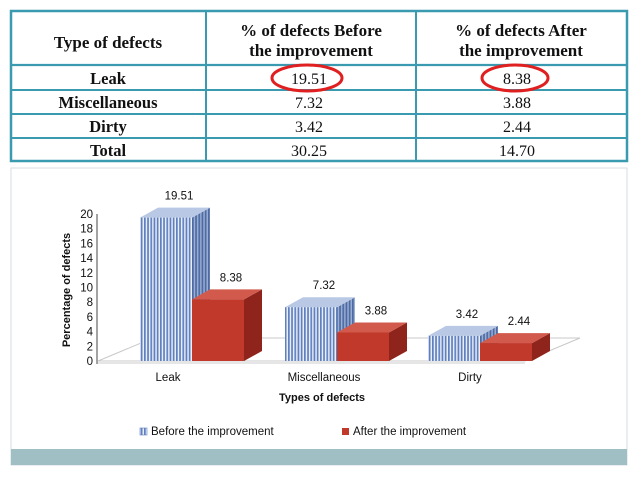 This screenshot has width=638, height=479. Describe the element at coordinates (86, 230) in the screenshot. I see `y-tick-label: 18` at that location.